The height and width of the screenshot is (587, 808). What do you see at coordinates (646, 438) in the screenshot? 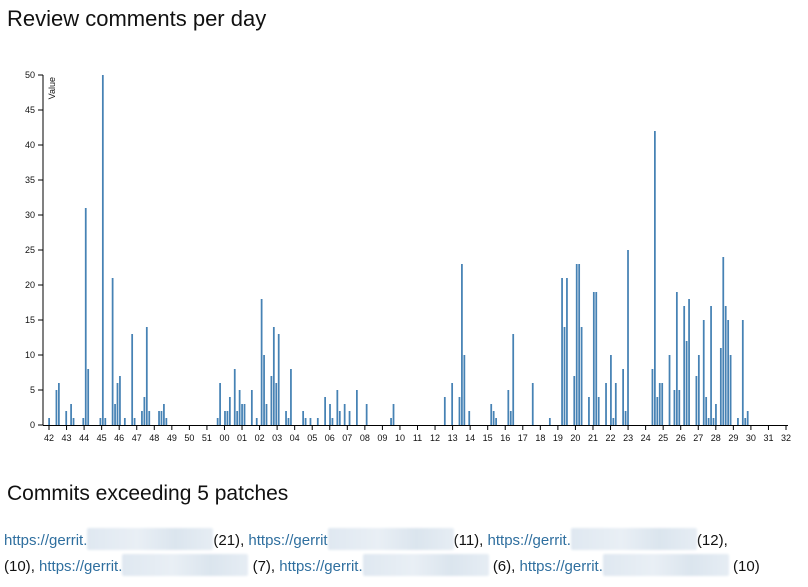
I see `x-tick-label: 24` at bounding box center [646, 438].